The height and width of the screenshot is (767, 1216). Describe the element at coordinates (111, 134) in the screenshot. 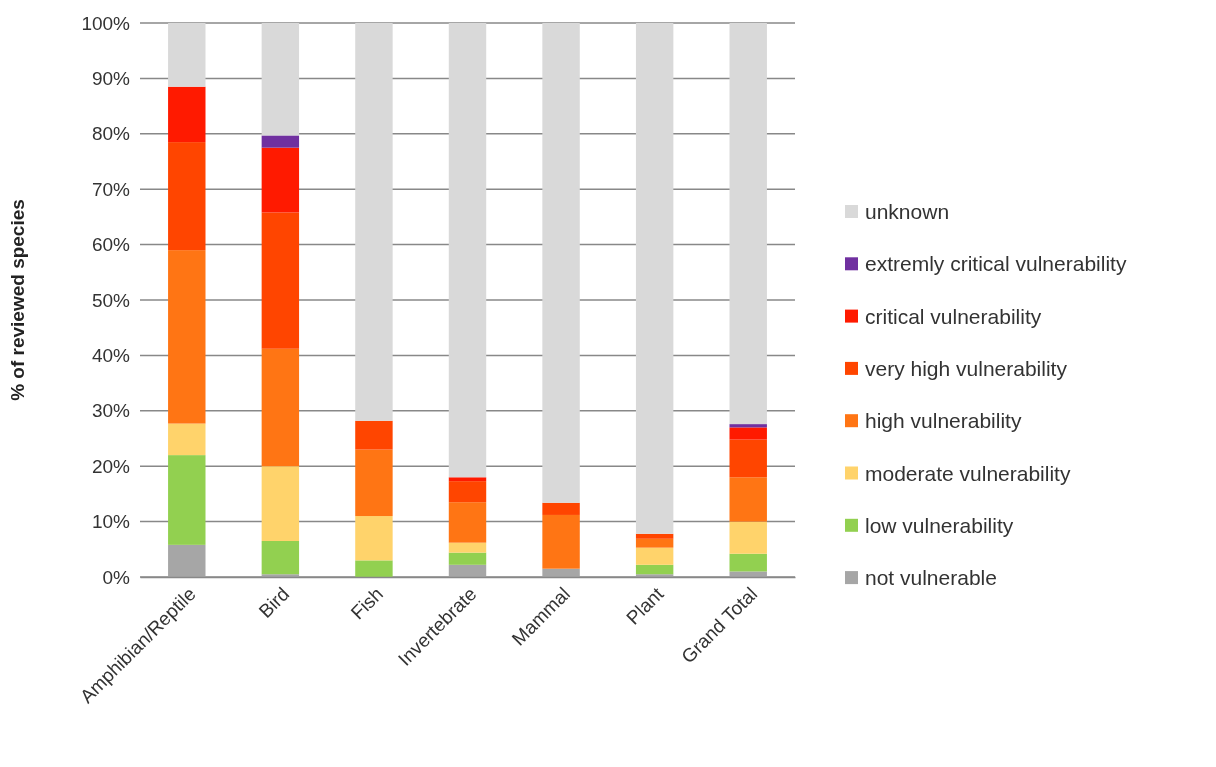

I see `y-tick-label: 80%` at that location.